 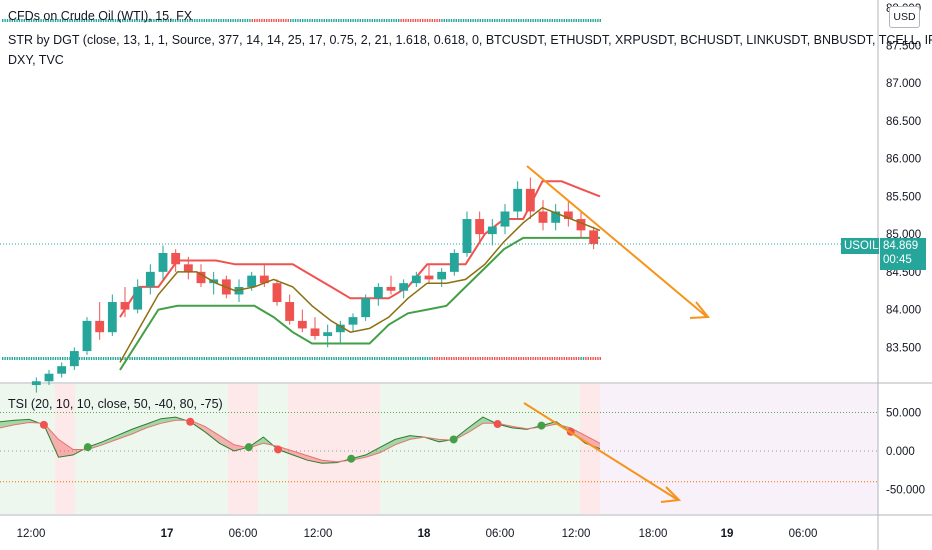 I want to click on currency-button: USD, so click(x=904, y=17).